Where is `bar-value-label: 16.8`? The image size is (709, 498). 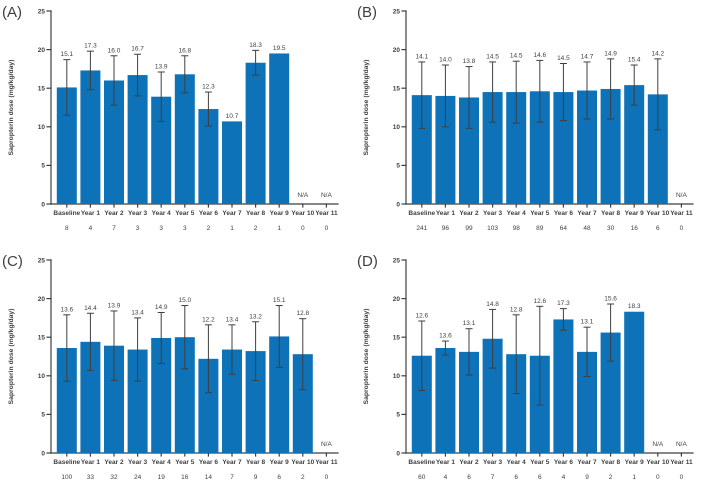
bar-value-label: 16.8 is located at coordinates (184, 50).